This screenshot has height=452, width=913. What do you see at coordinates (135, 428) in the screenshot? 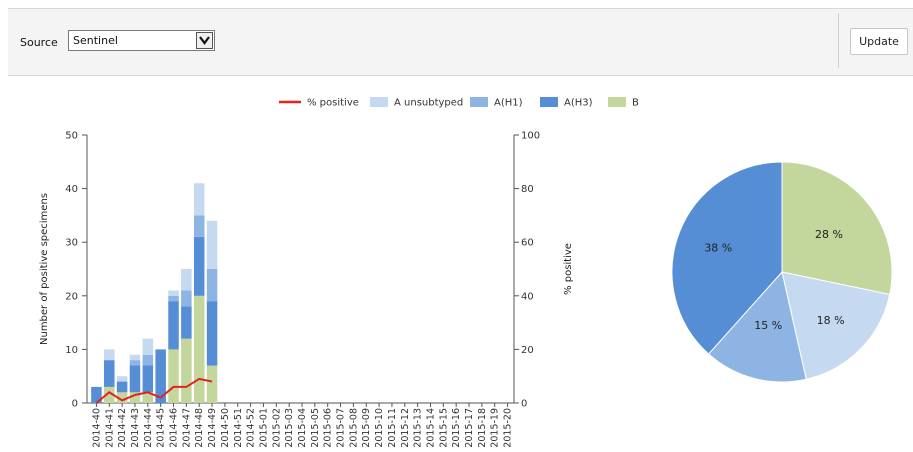
I see `x-tick-label: 2014-43` at bounding box center [135, 428].